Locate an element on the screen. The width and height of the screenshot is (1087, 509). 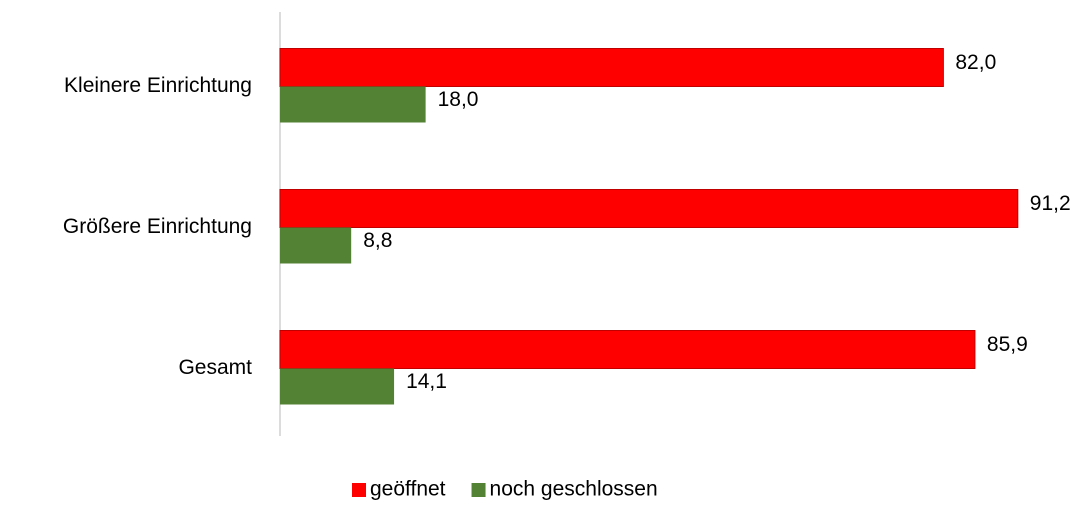
y-tick-label: Kleinere Einrichtung is located at coordinates (158, 85).